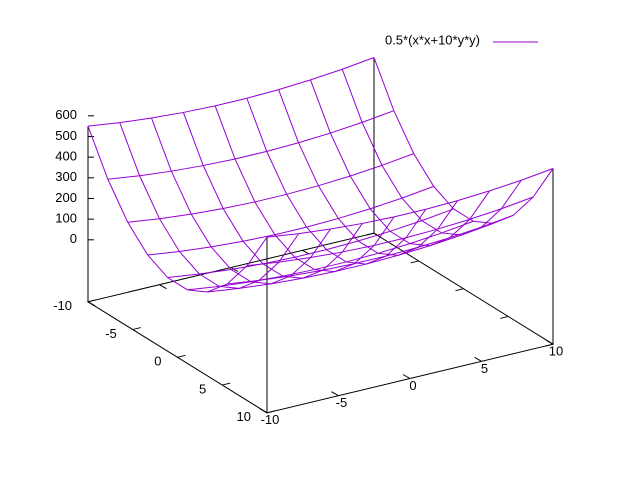  Describe the element at coordinates (66, 114) in the screenshot. I see `z-tick-label: 600` at that location.